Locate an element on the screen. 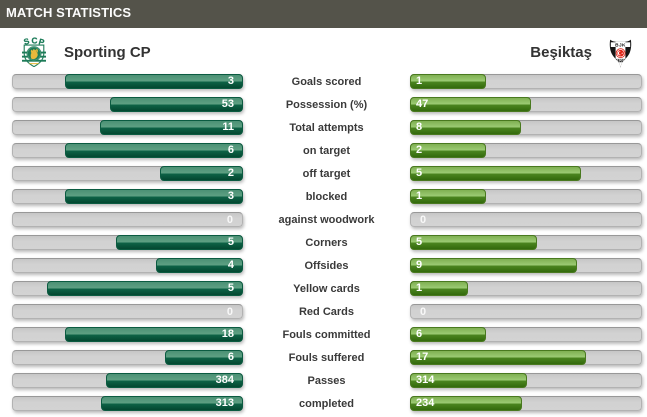 This screenshot has height=417, width=647. svg-text: 1903 is located at coordinates (621, 61).